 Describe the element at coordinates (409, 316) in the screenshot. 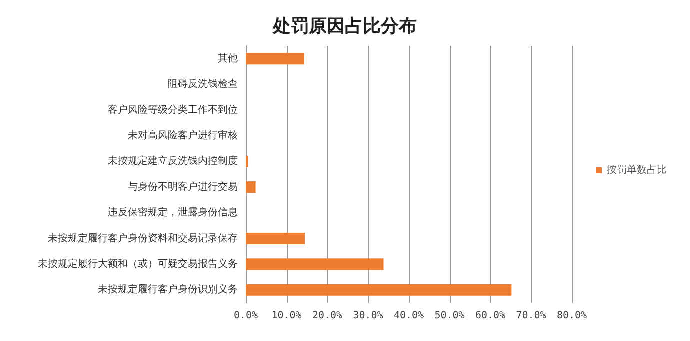

I see `x-tick-label: 40.0%` at that location.